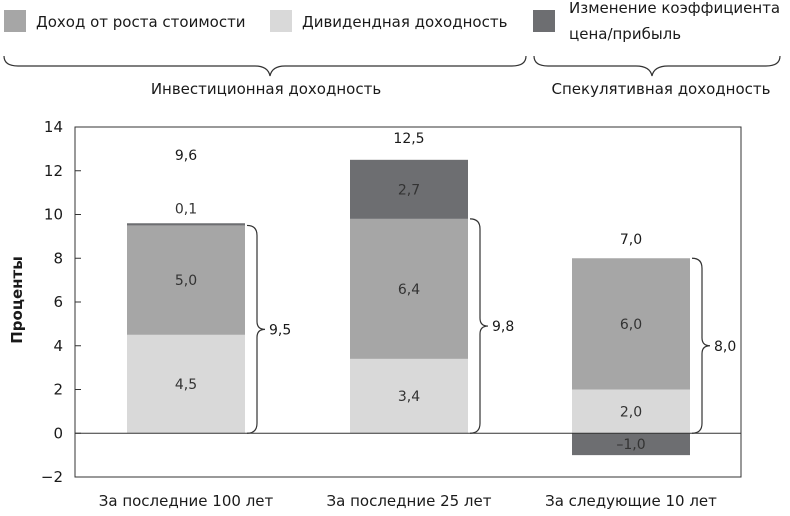  I want to click on legend-label-dividend-yield: Дивидендная доходность, so click(404, 22).